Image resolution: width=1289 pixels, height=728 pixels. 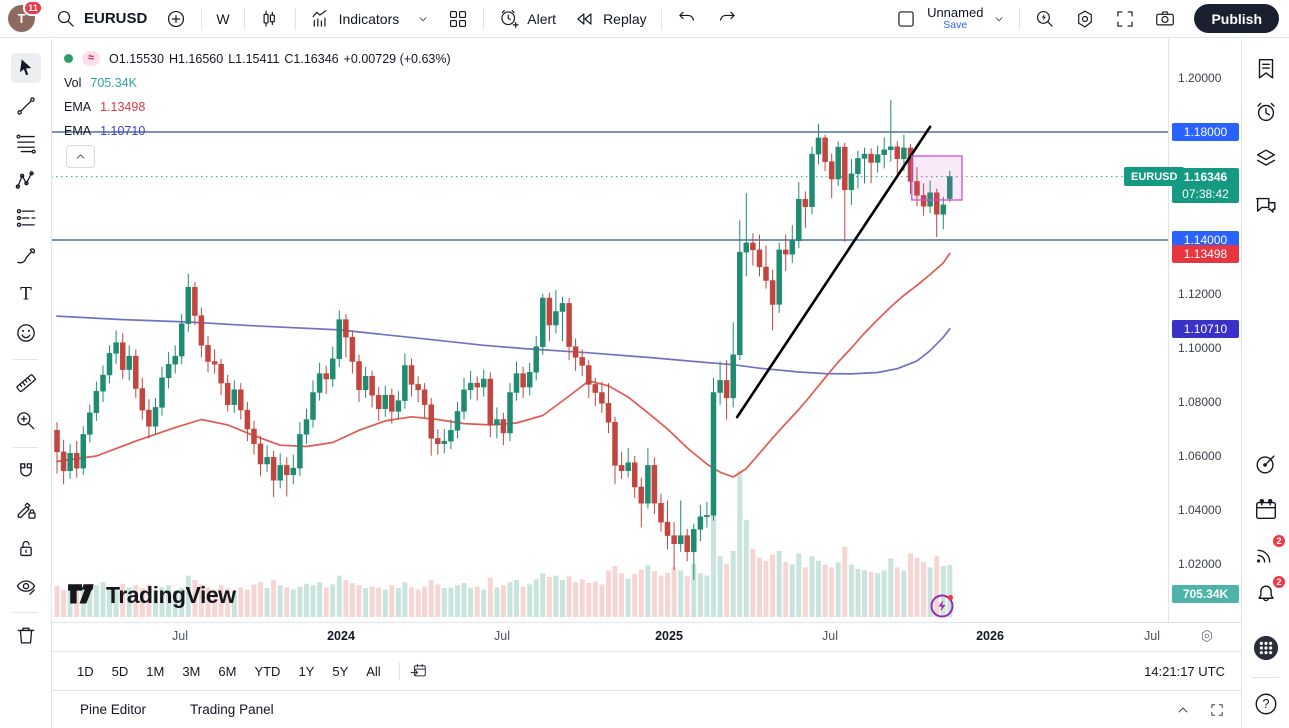 What do you see at coordinates (306, 671) in the screenshot?
I see `range-1y-button: 1Y` at bounding box center [306, 671].